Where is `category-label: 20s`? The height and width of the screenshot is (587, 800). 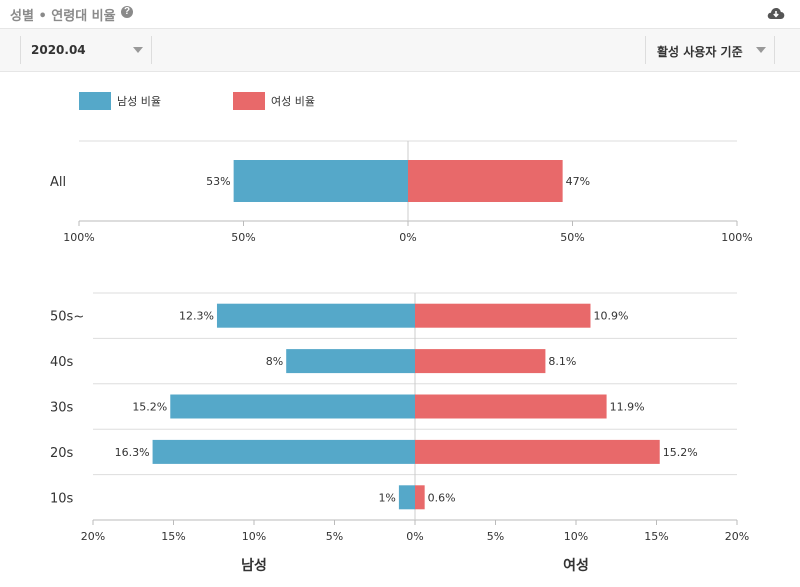 category-label: 20s is located at coordinates (62, 453).